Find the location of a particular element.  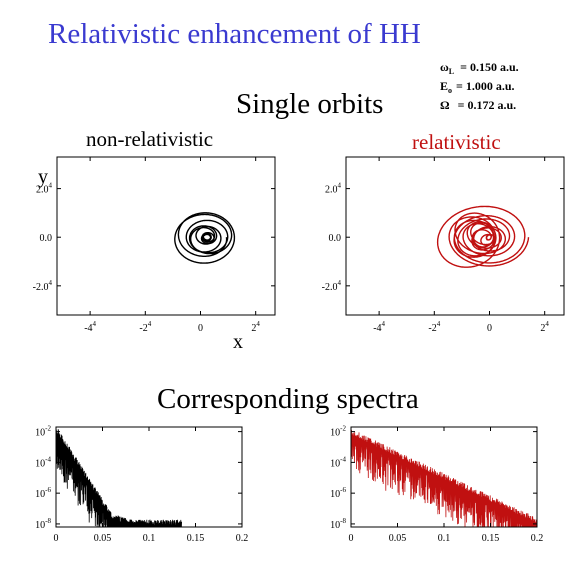

spectrum-plot-relativistic: 0 0.05 0.1 0.15 0.2 10⁻² 10⁻⁴ 10⁻⁶ 10⁻⁸ is located at coordinates (436, 484).